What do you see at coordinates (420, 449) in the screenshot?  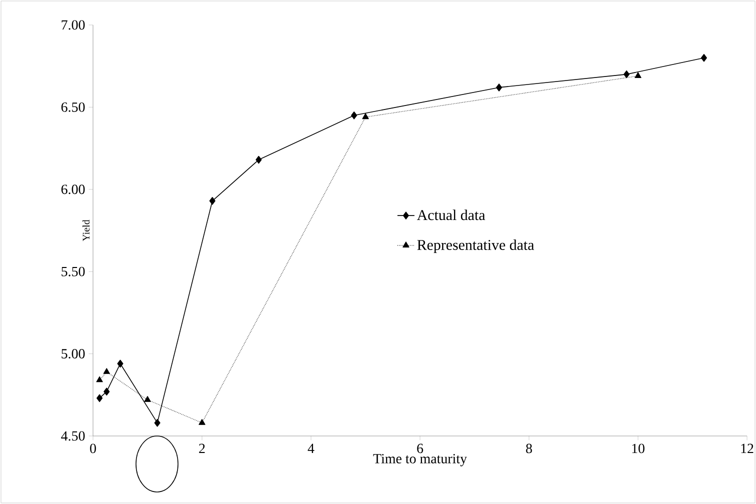 I see `x-tick-label: 6` at bounding box center [420, 449].